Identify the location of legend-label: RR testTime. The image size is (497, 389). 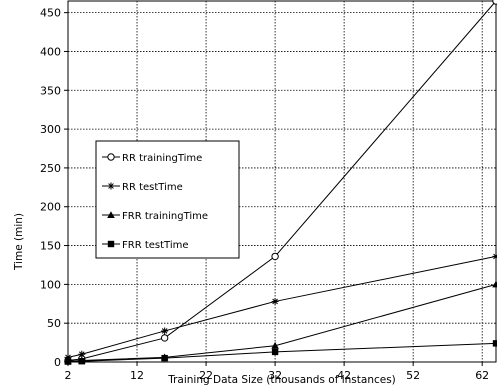
(152, 187).